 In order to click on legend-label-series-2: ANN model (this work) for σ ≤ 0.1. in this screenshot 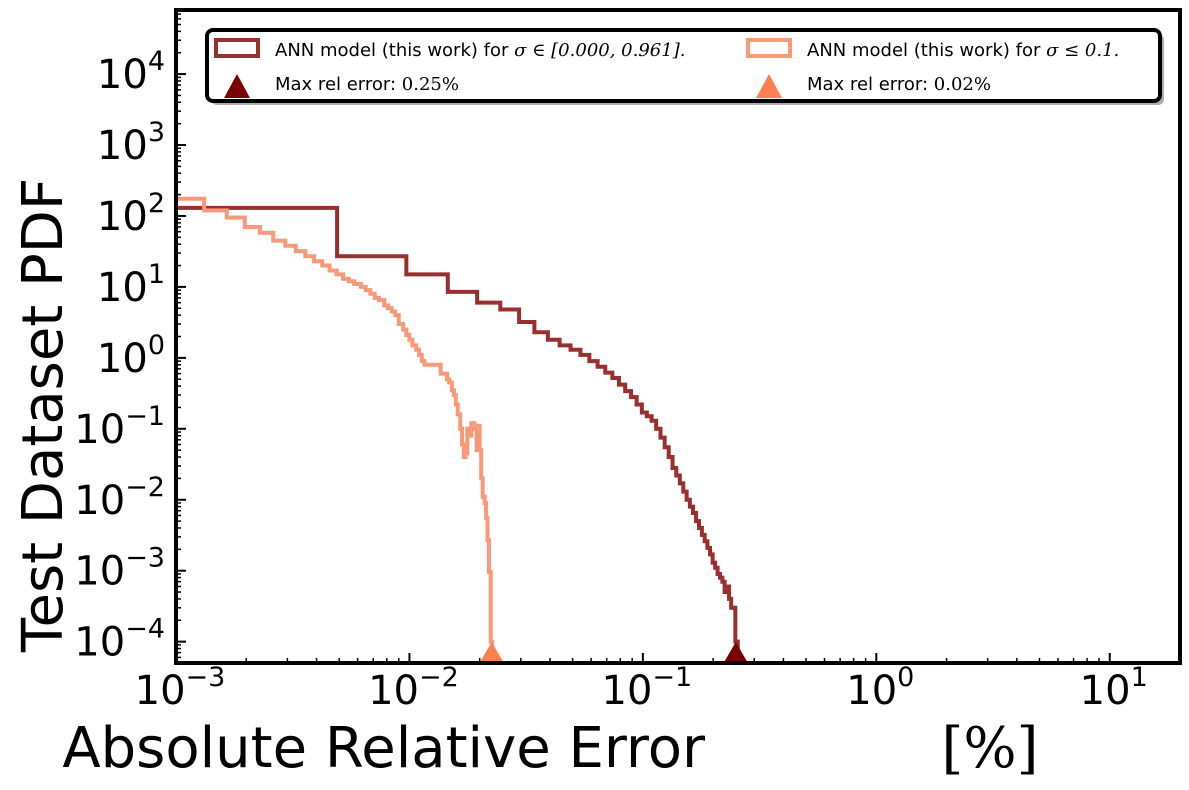, I will do `click(963, 50)`.